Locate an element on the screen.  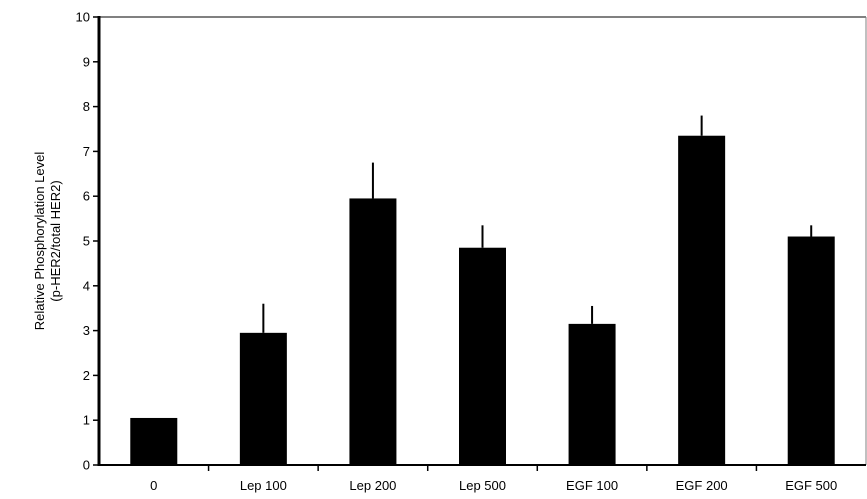
x-tick-label: Lep 100 is located at coordinates (263, 485).